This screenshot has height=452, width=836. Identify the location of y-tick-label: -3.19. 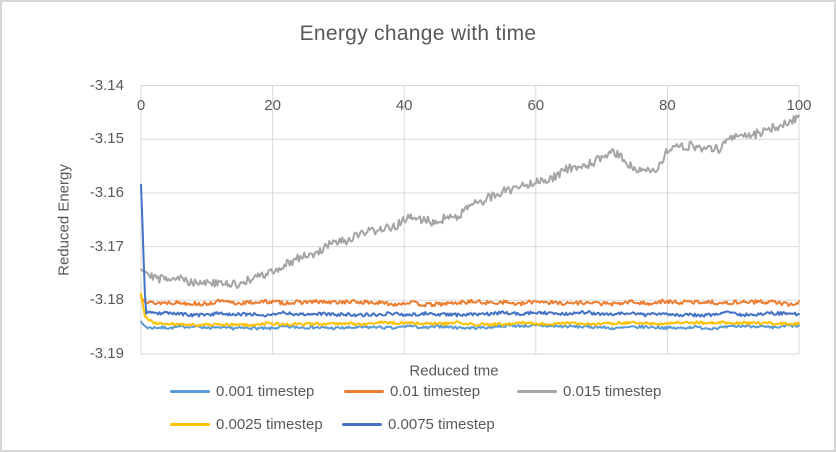
(106, 353).